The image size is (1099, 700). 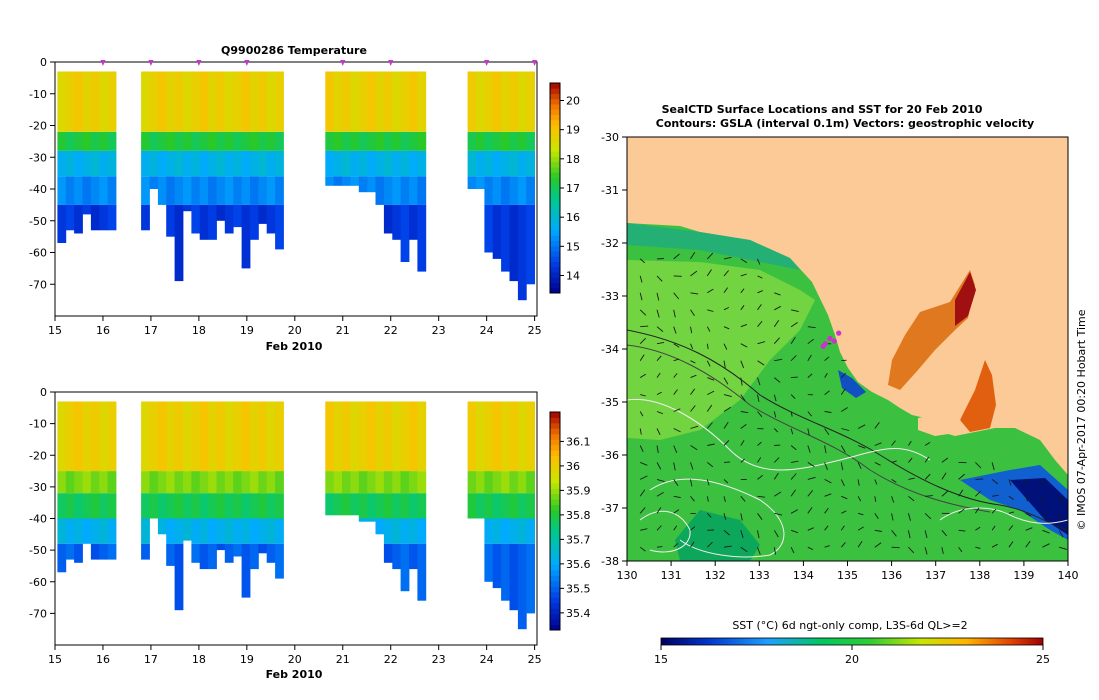 What do you see at coordinates (610, 137) in the screenshot?
I see `lat-tick-label: -30` at bounding box center [610, 137].